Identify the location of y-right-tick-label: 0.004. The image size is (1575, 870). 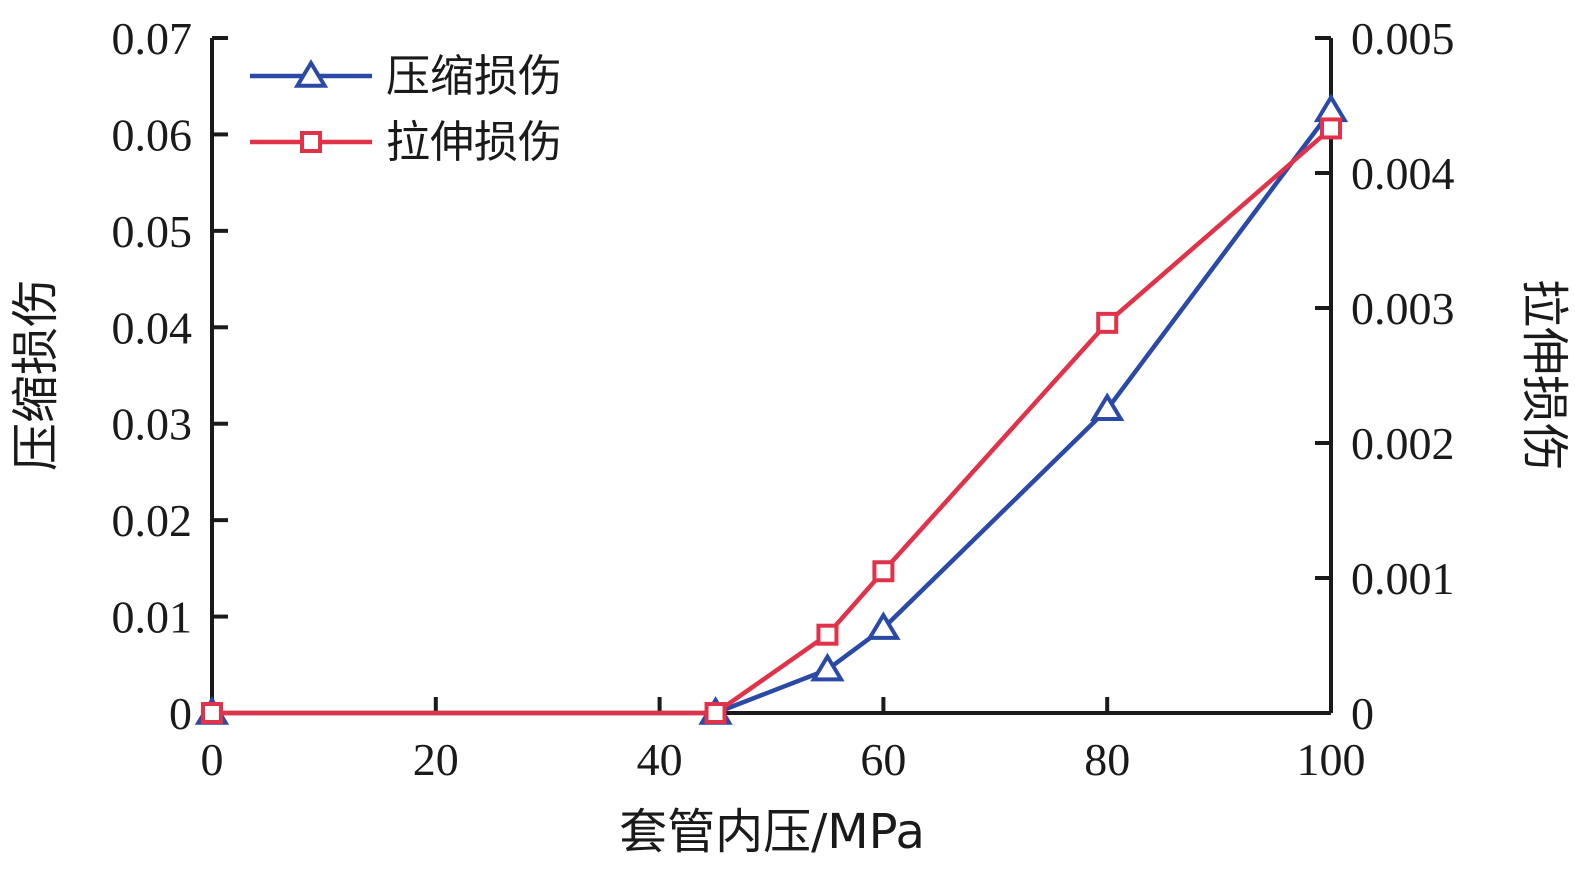
(1403, 173).